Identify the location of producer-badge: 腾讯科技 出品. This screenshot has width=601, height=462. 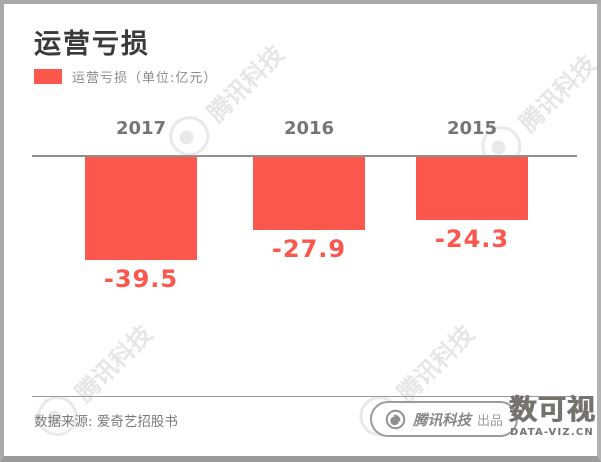
(444, 419).